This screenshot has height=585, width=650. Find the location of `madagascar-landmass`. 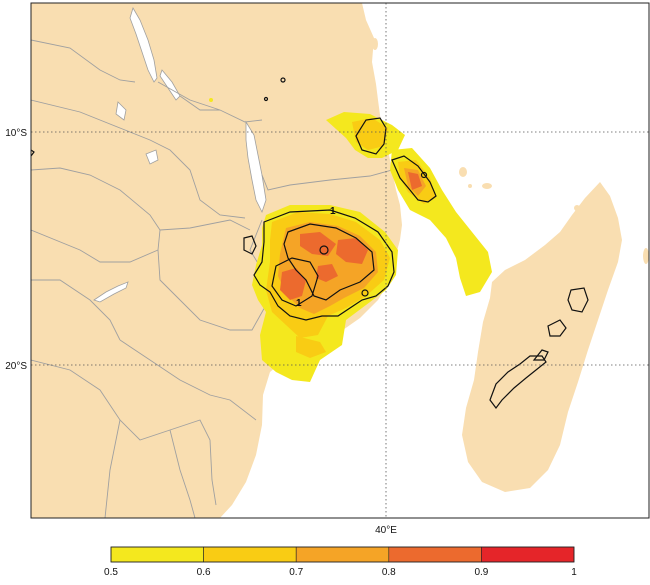

madagascar-landmass is located at coordinates (542, 337).